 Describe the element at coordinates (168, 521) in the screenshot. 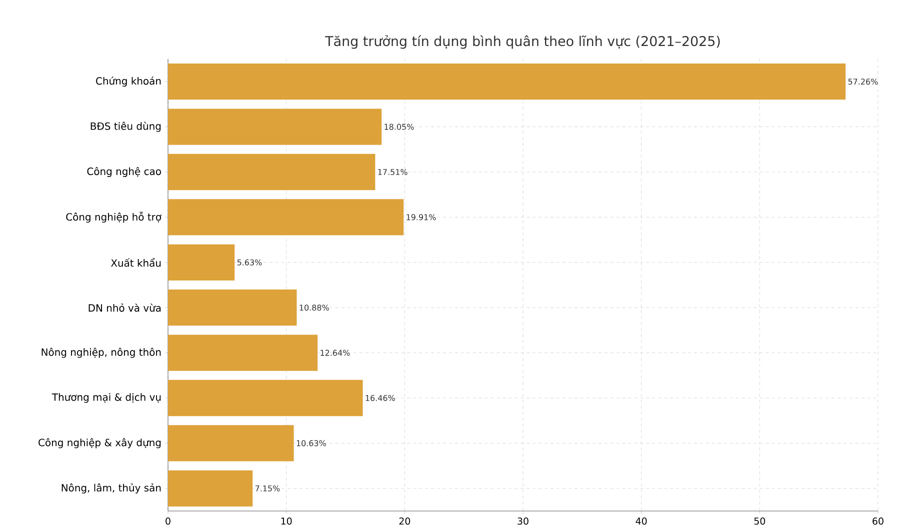

I see `x-tick-label: 0` at that location.